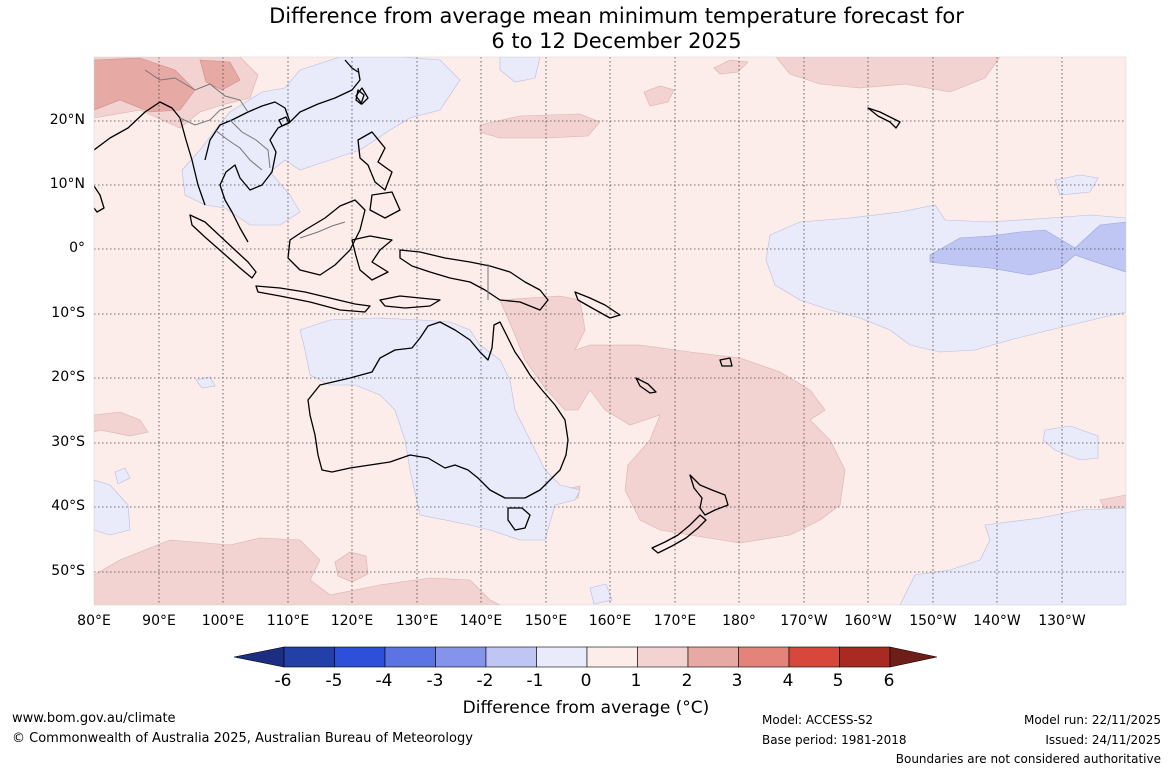  Describe the element at coordinates (352, 621) in the screenshot. I see `lon-label-120e: 120°E` at that location.